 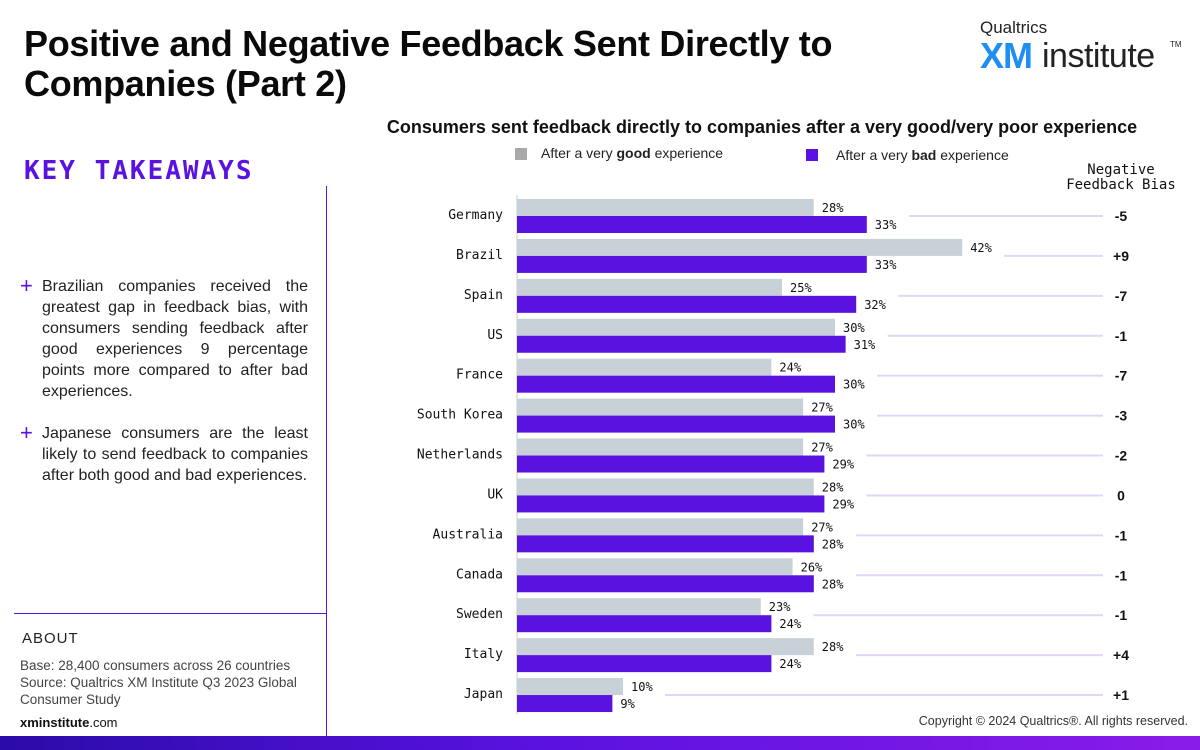 I want to click on data-label-good: 42%, so click(x=981, y=248).